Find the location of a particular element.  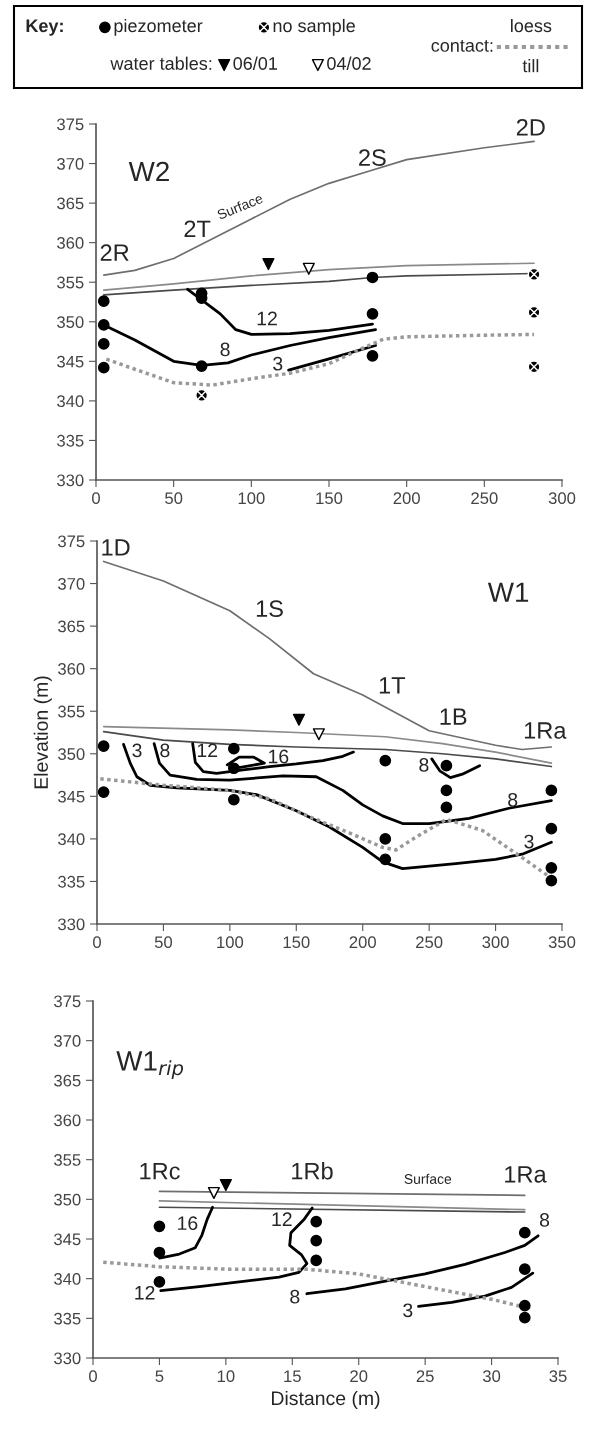

x-tick-label: 10 is located at coordinates (226, 1376).